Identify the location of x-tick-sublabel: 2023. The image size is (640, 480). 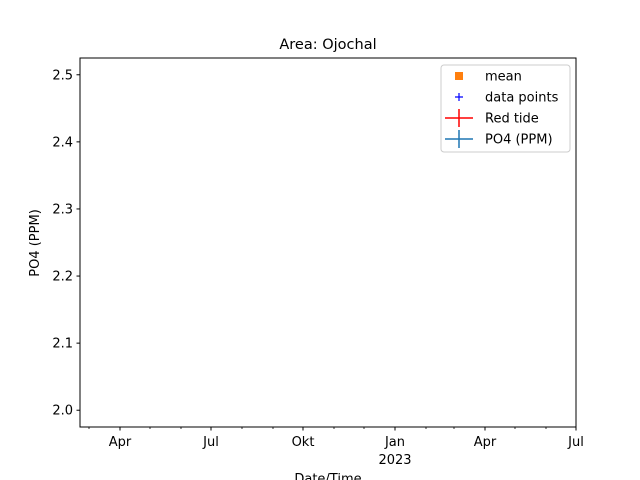
(394, 460).